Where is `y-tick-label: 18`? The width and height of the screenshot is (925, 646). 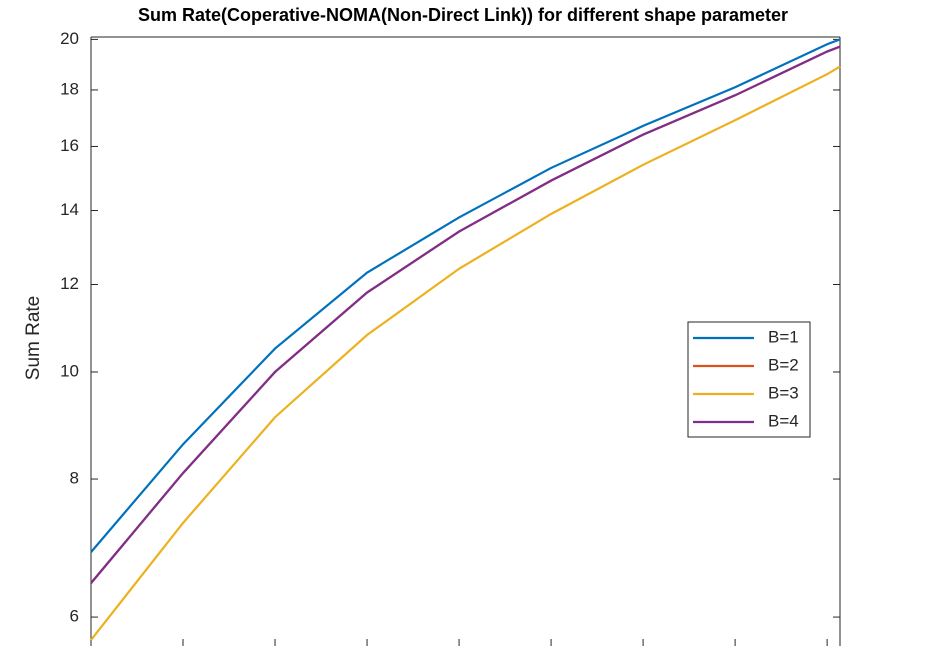 y-tick-label: 18 is located at coordinates (69, 88).